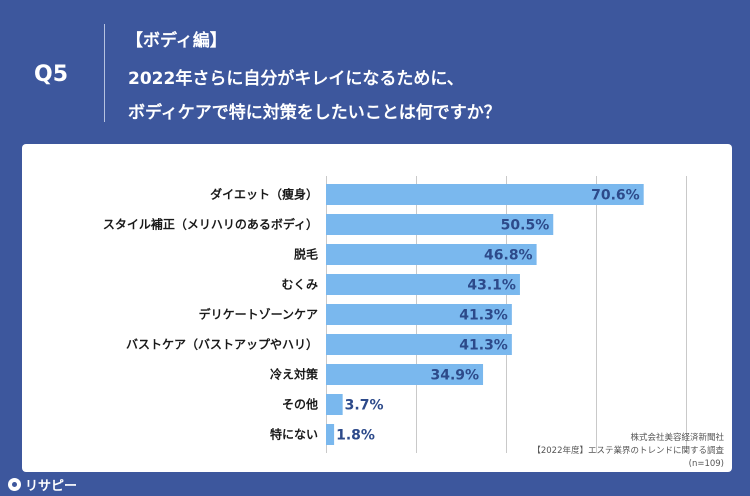 The height and width of the screenshot is (496, 750). I want to click on category-label: デリケートゾーンケア, so click(258, 314).